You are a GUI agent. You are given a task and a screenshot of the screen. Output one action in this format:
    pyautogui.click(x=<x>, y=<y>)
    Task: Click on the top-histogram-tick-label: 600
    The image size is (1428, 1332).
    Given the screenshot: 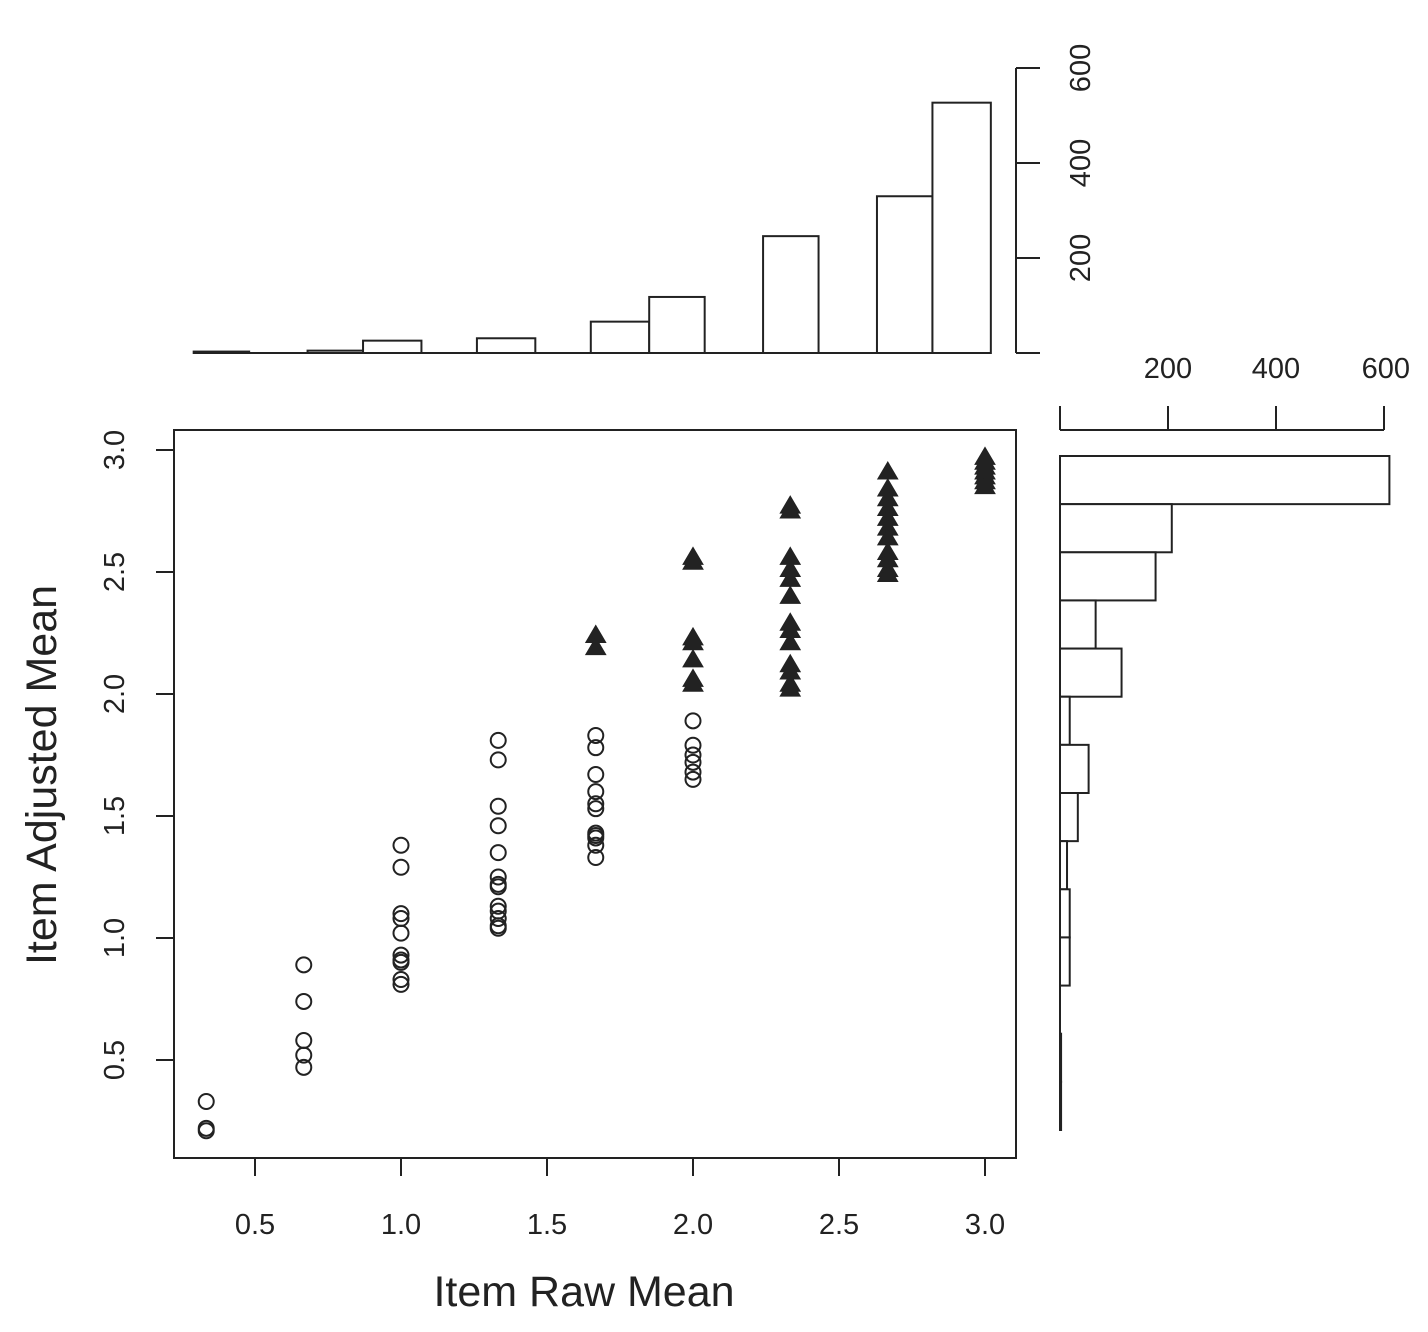 What is the action you would take?
    pyautogui.click(x=1081, y=68)
    